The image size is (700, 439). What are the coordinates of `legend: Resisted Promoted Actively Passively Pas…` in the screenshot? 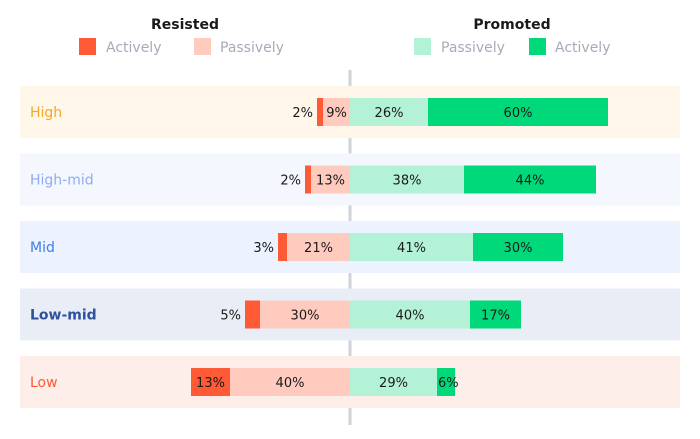 It's located at (344, 36).